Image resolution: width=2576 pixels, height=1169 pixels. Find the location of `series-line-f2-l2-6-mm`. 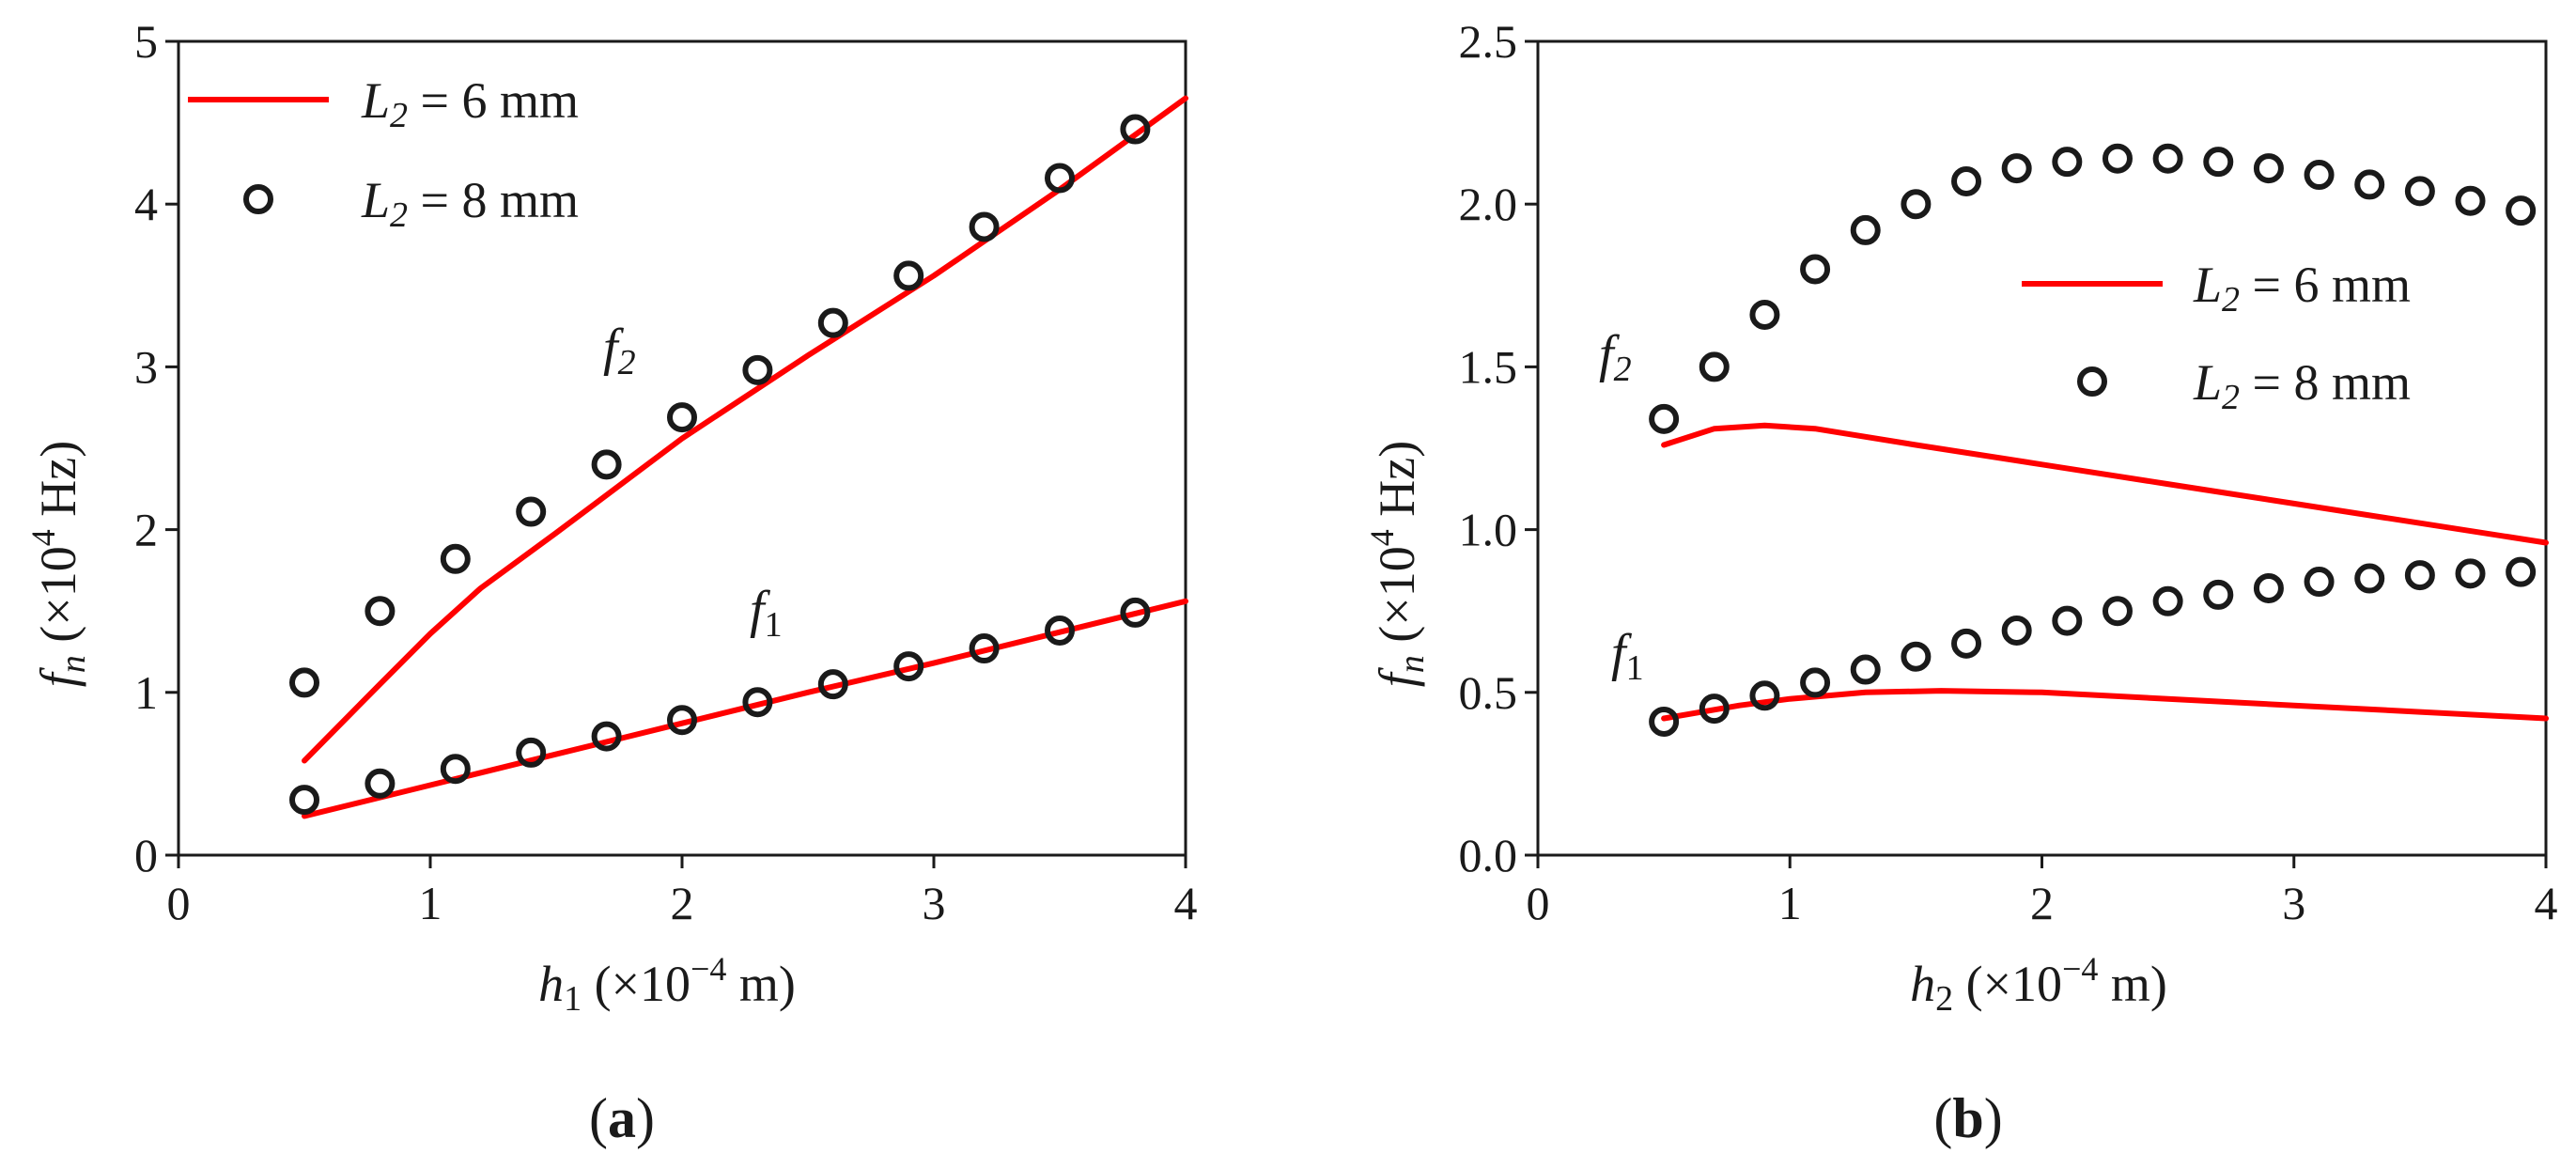

series-line-f2-l2-6-mm is located at coordinates (2105, 484).